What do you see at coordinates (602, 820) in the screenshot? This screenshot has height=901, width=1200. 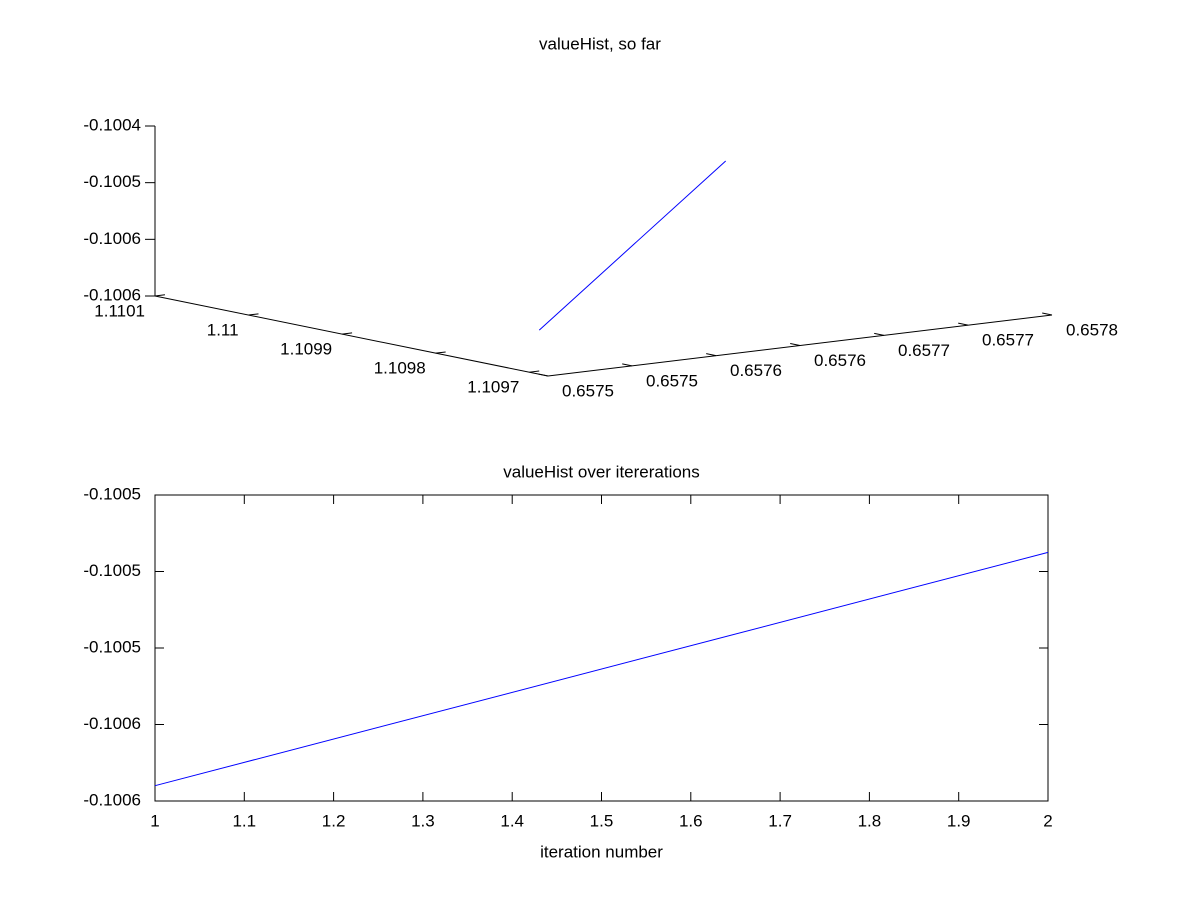 I see `x-tick-label: 1.5` at bounding box center [602, 820].